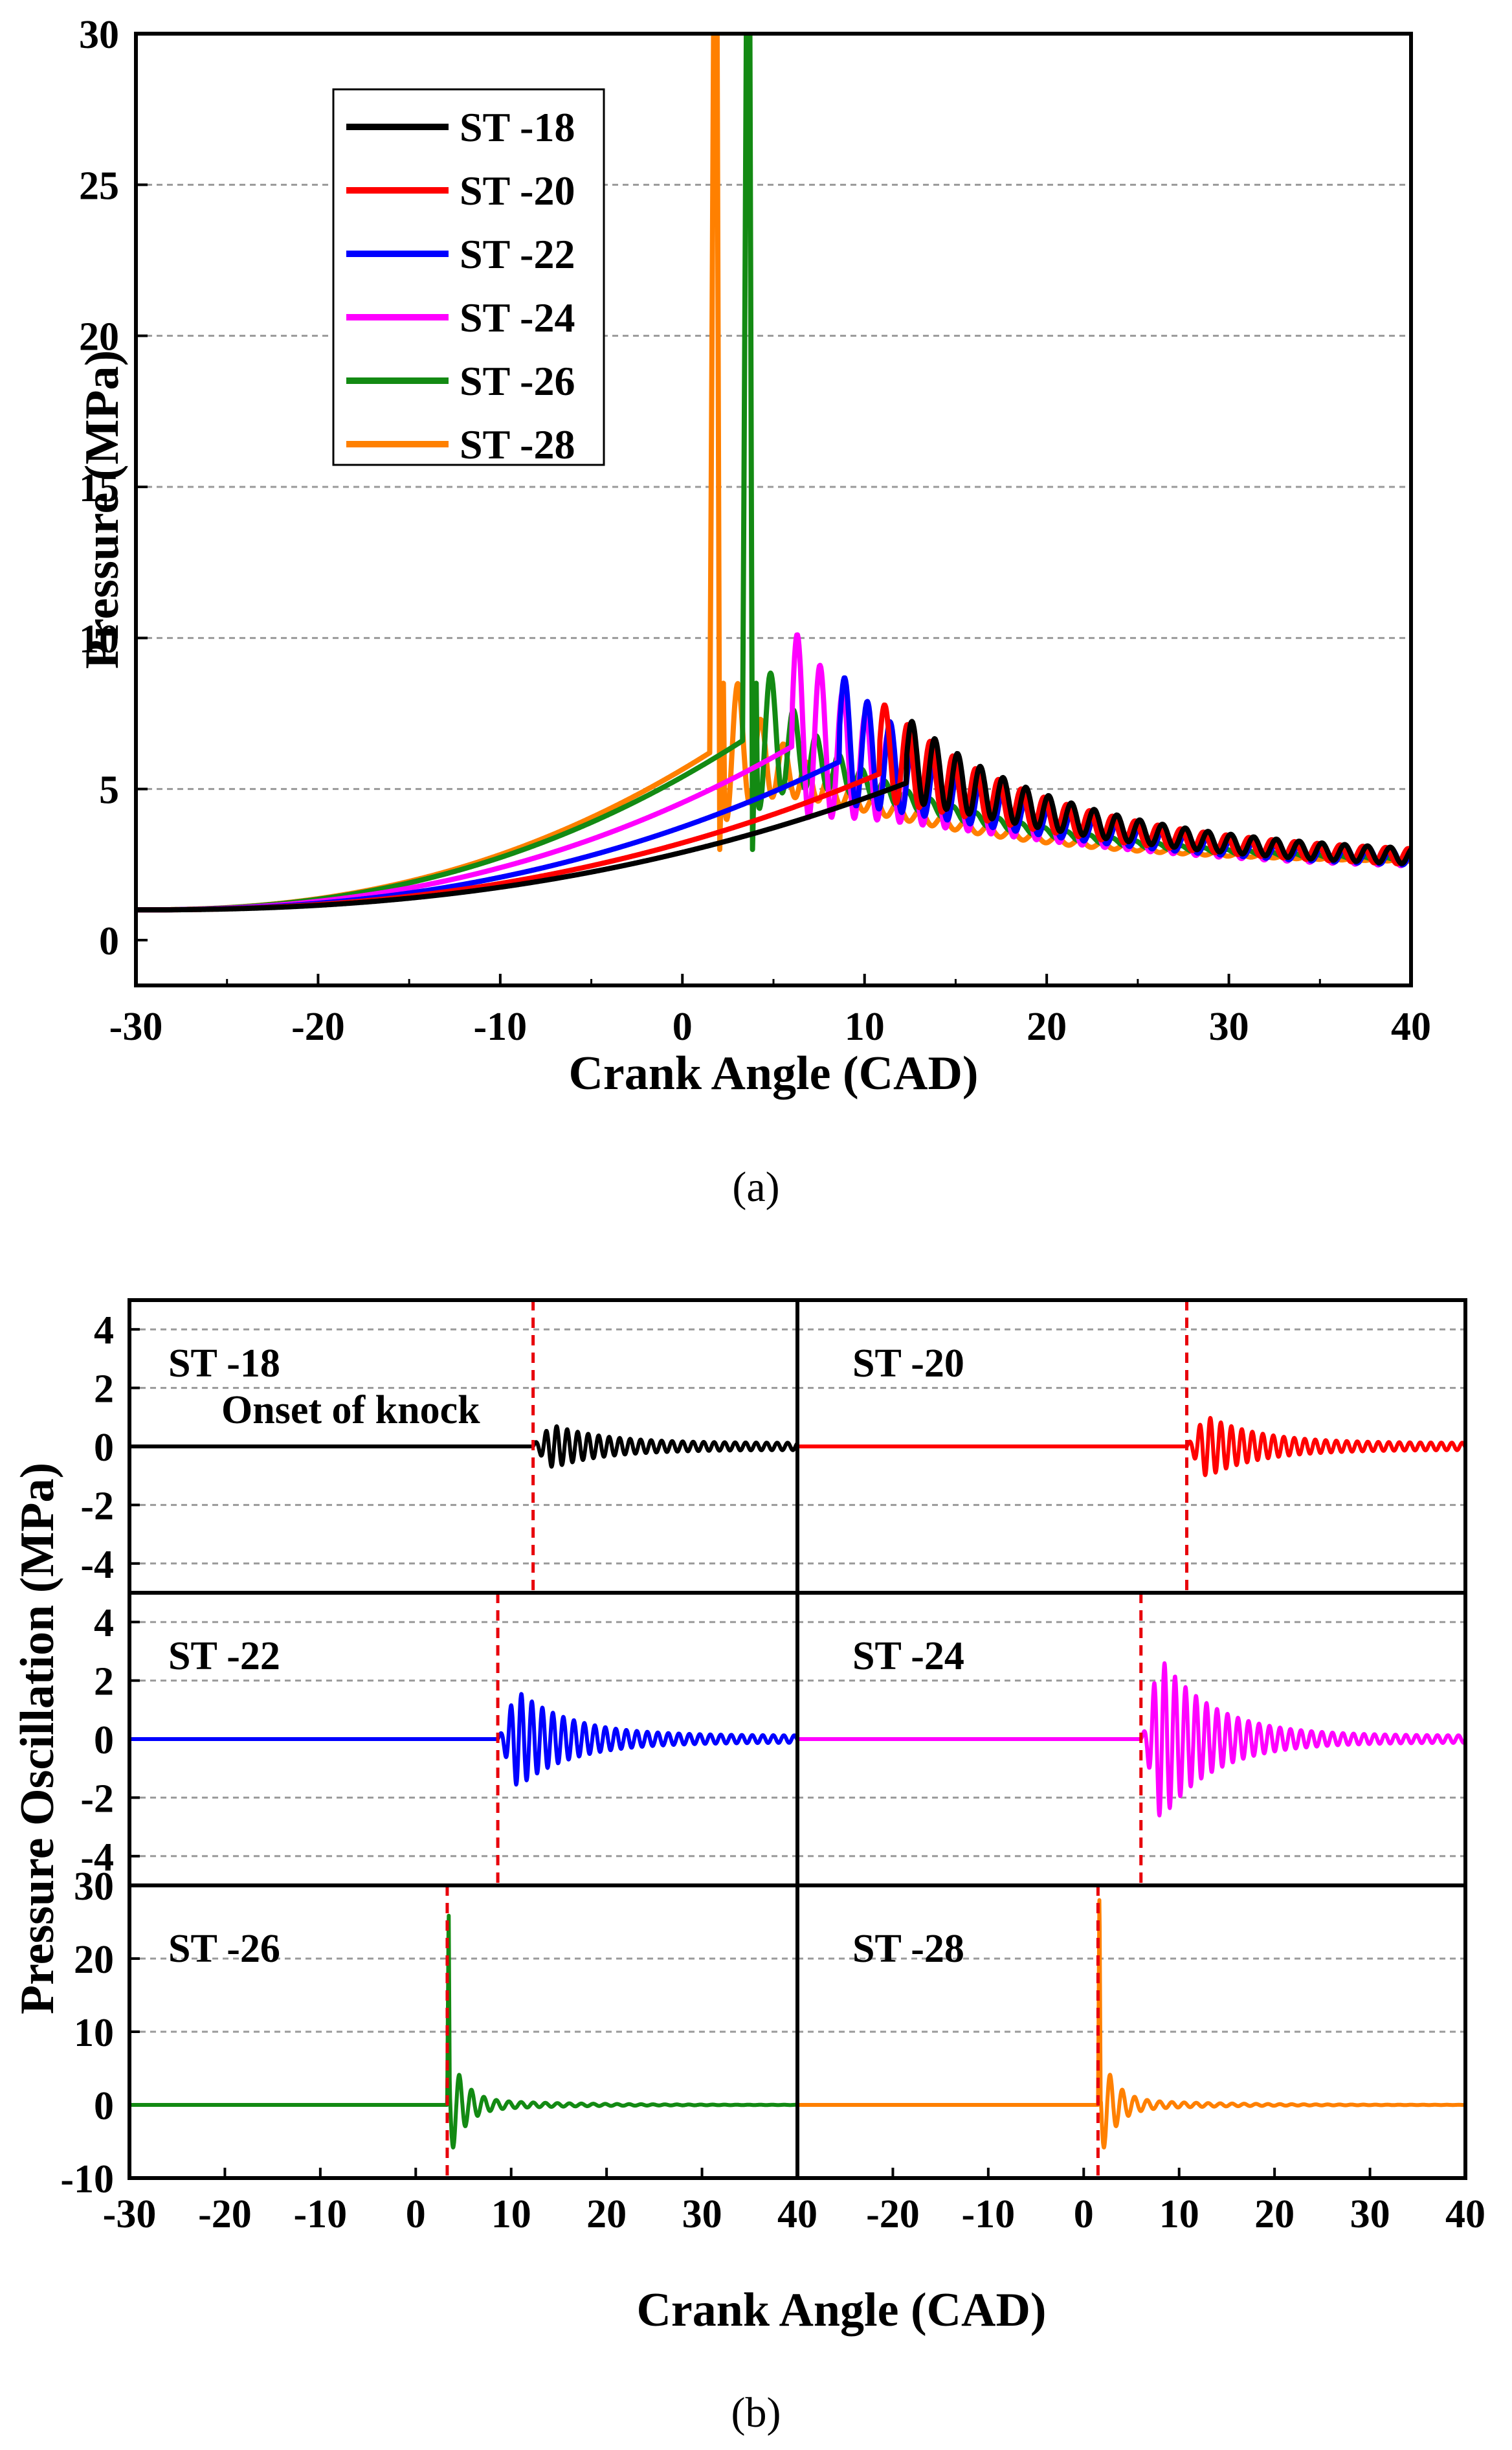  I want to click on subplot-st-22: -4 -2 0 2 4 ST -22, so click(439, 1739).